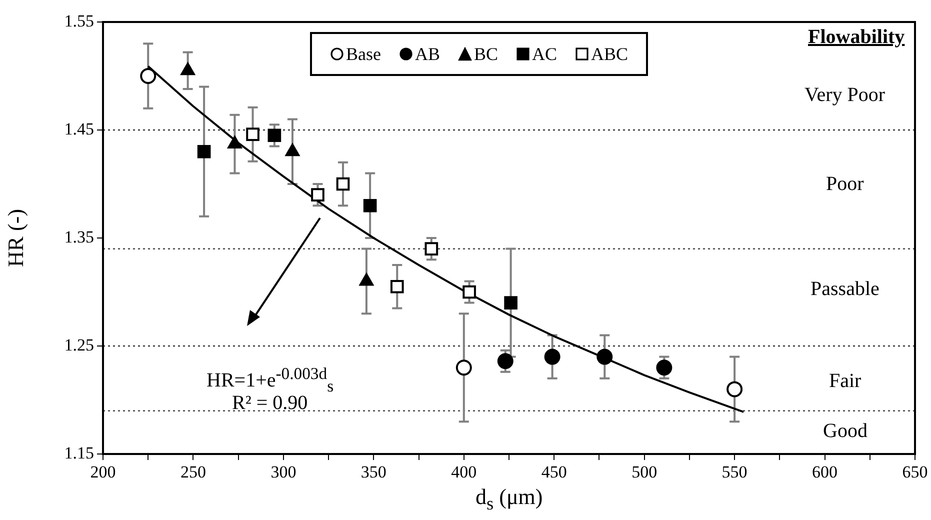 The width and height of the screenshot is (931, 520). What do you see at coordinates (79, 344) in the screenshot?
I see `y-tick-label: 1.25` at bounding box center [79, 344].